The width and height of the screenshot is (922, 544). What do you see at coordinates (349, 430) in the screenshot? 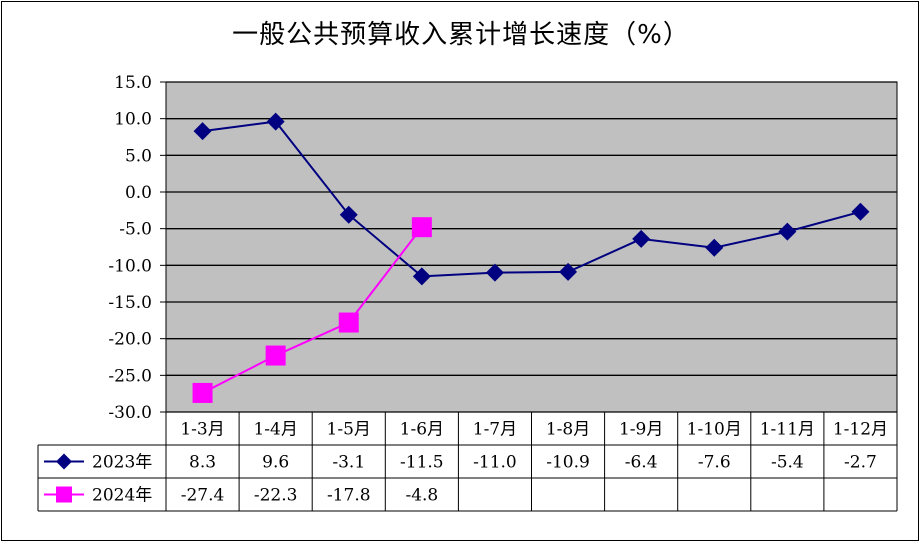
I see `x-category-label: 1-5月` at bounding box center [349, 430].